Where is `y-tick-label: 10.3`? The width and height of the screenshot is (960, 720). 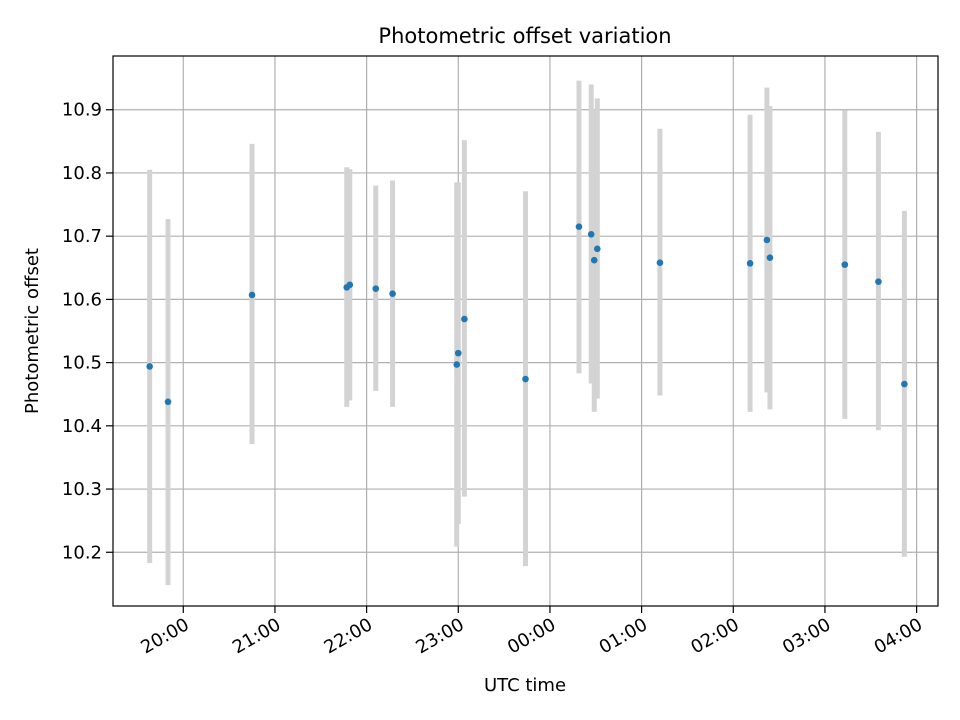
y-tick-label: 10.3 is located at coordinates (82, 489).